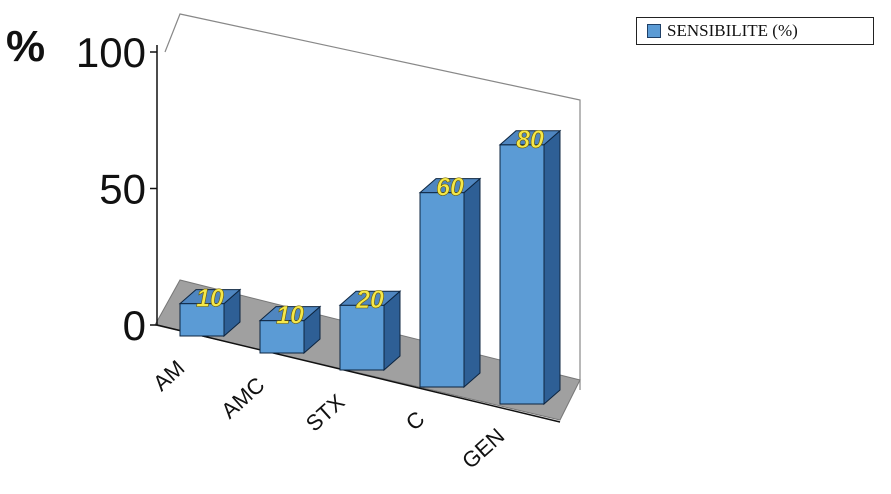 The width and height of the screenshot is (891, 494). I want to click on y-tick-label: 0, so click(134, 325).